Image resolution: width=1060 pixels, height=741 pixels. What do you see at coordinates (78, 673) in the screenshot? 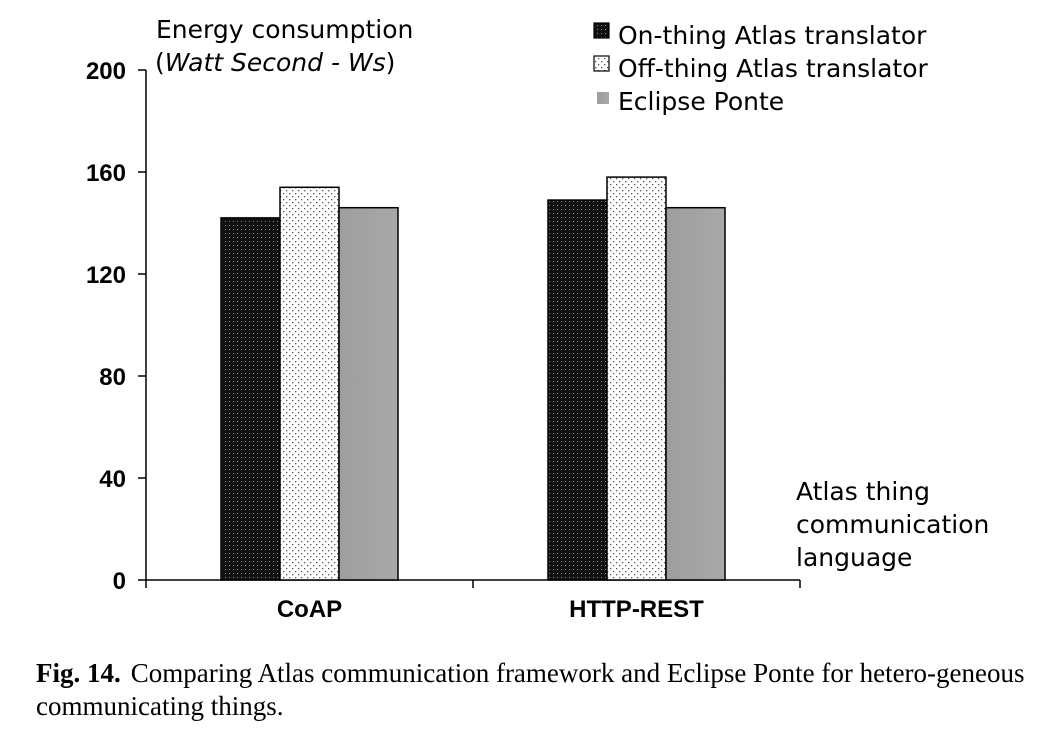
I see `caption-label: Fig. 14.` at bounding box center [78, 673].